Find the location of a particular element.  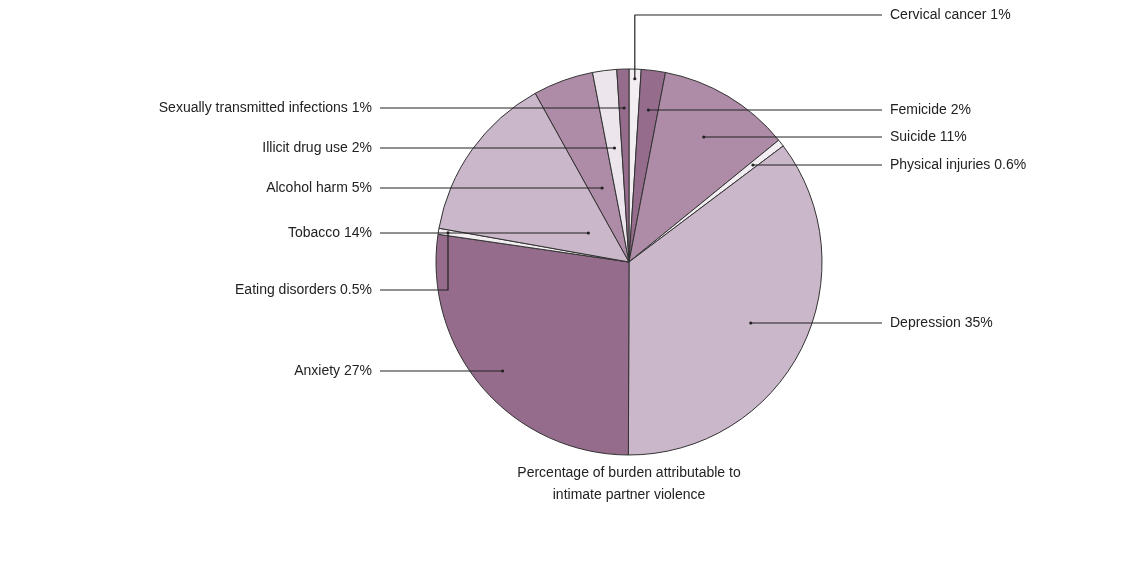

slice-label: Anxiety 27% is located at coordinates (333, 370).